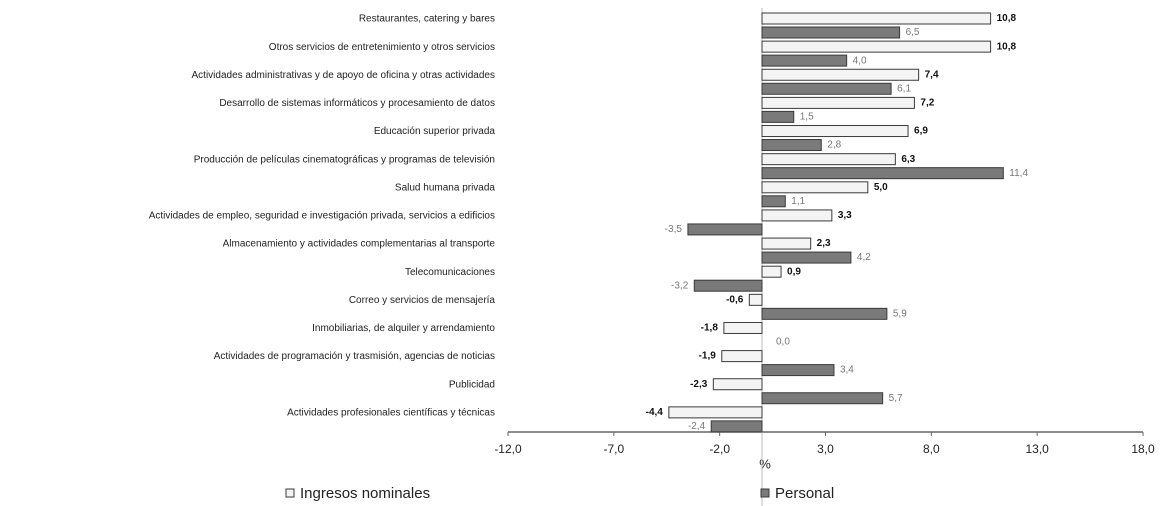 This screenshot has height=506, width=1163. Describe the element at coordinates (798, 201) in the screenshot. I see `value-label: 1,1` at that location.